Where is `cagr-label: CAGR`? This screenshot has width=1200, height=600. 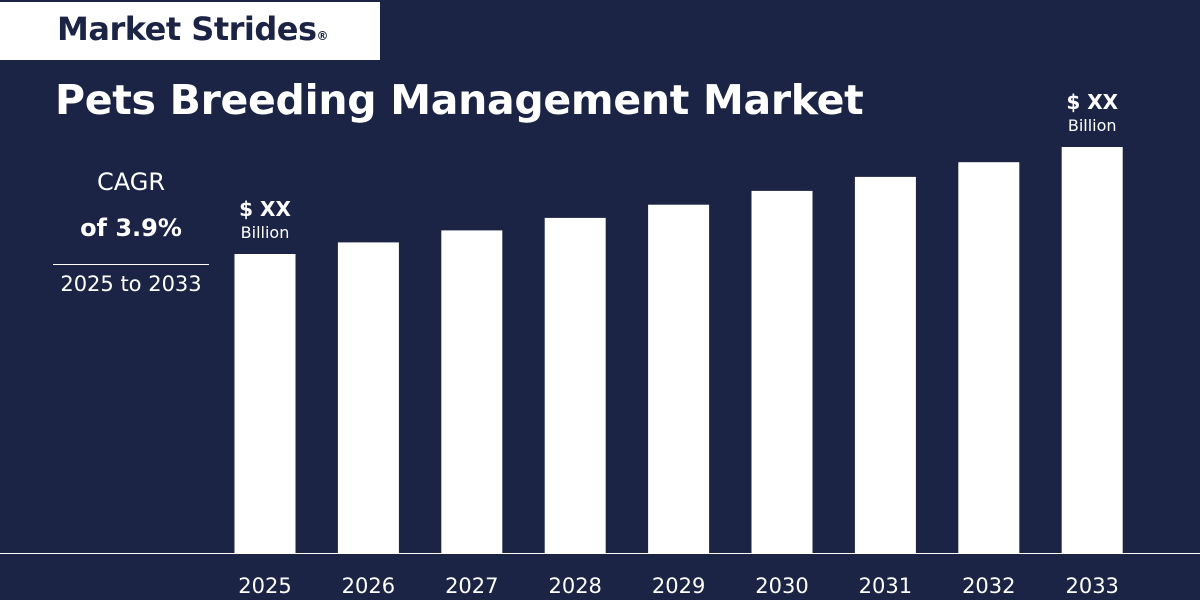
cagr-label: CAGR is located at coordinates (131, 182).